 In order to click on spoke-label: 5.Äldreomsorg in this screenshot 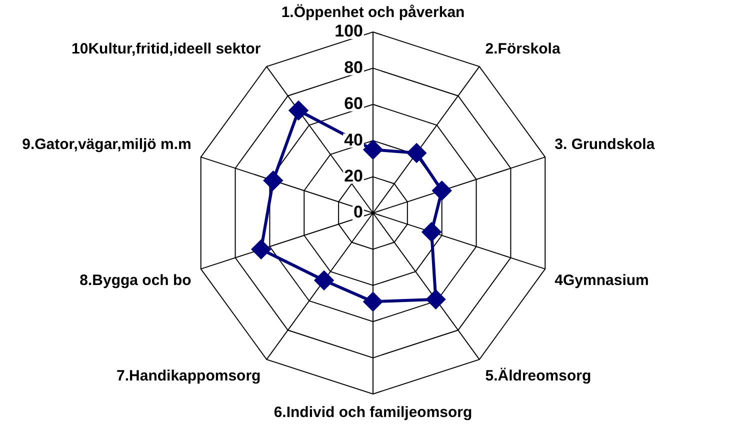, I will do `click(538, 376)`.